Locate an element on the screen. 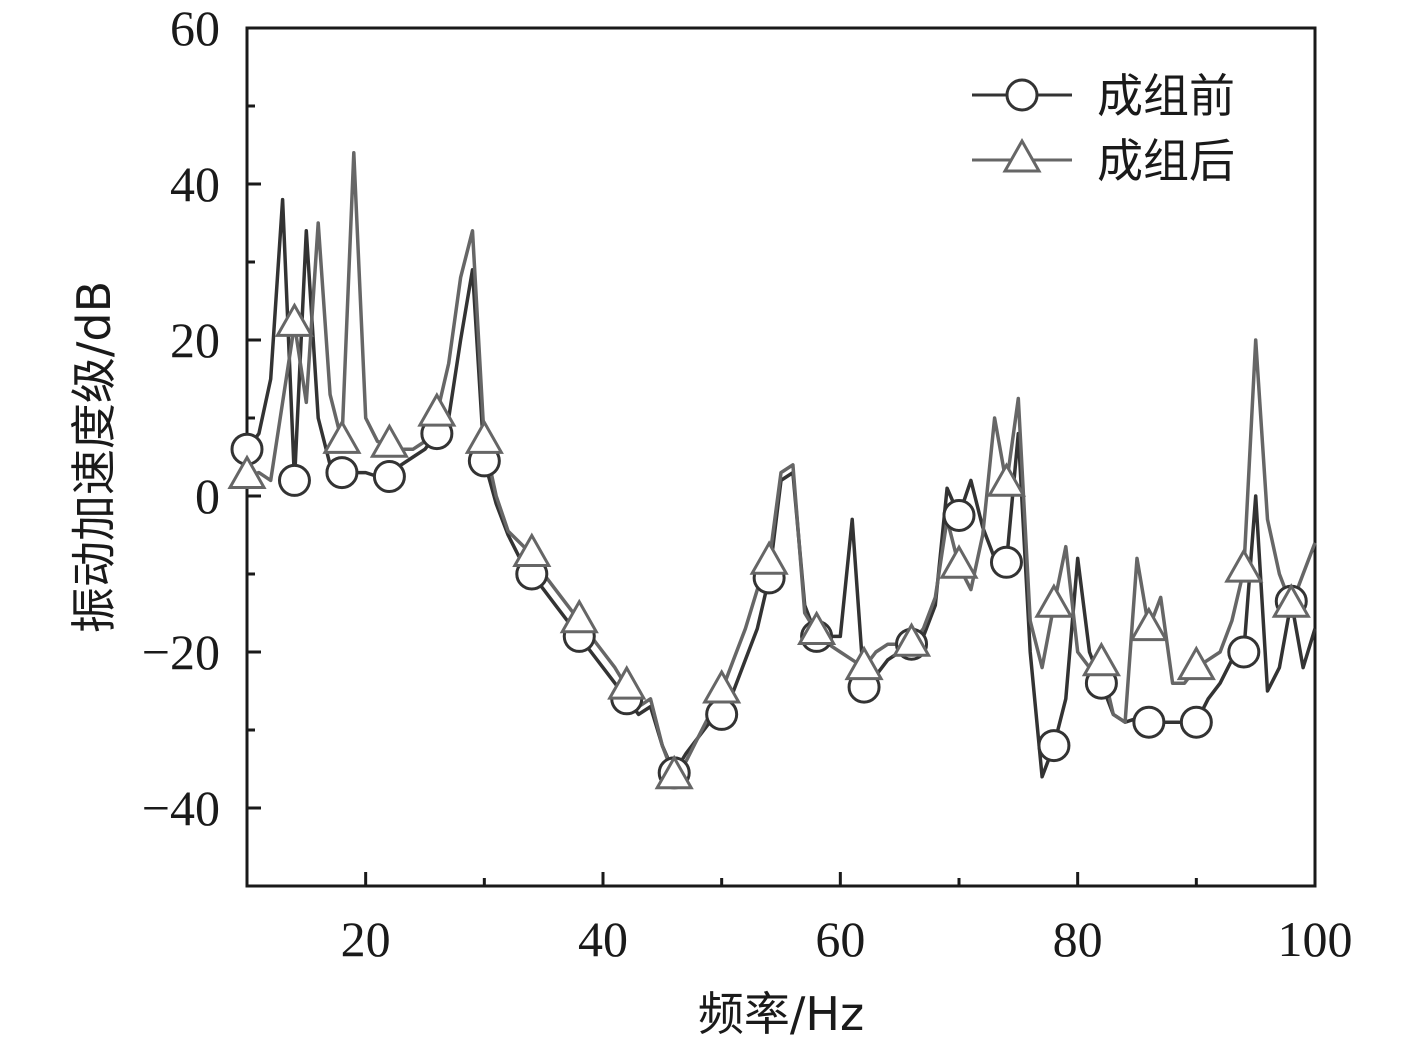 The width and height of the screenshot is (1417, 1051). x-tick-labels: 20 40 60 80 100 is located at coordinates (847, 939).